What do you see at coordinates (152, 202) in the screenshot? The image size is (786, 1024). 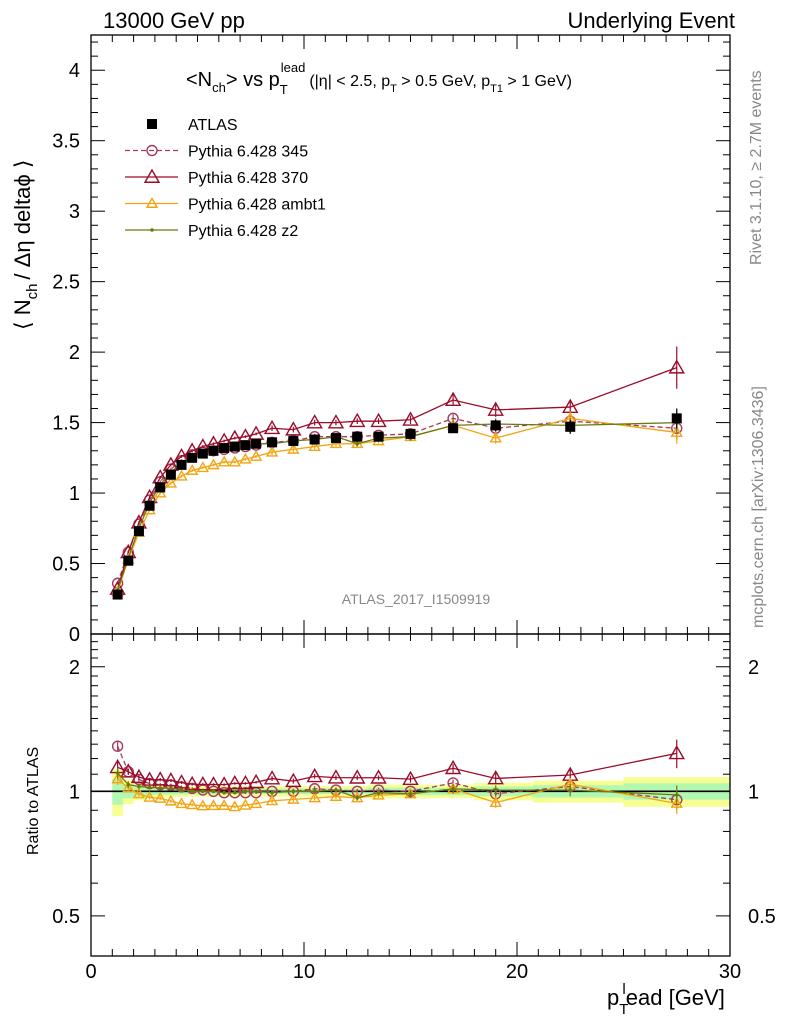 I see `legend-marker` at bounding box center [152, 202].